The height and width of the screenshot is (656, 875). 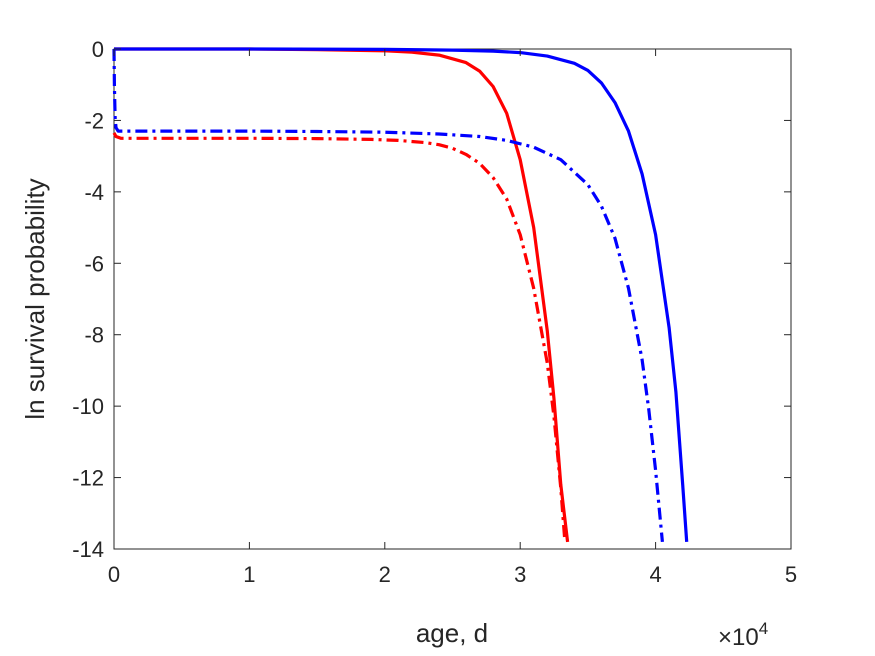 I want to click on y-axis-label: ln survival probability, so click(x=35, y=298).